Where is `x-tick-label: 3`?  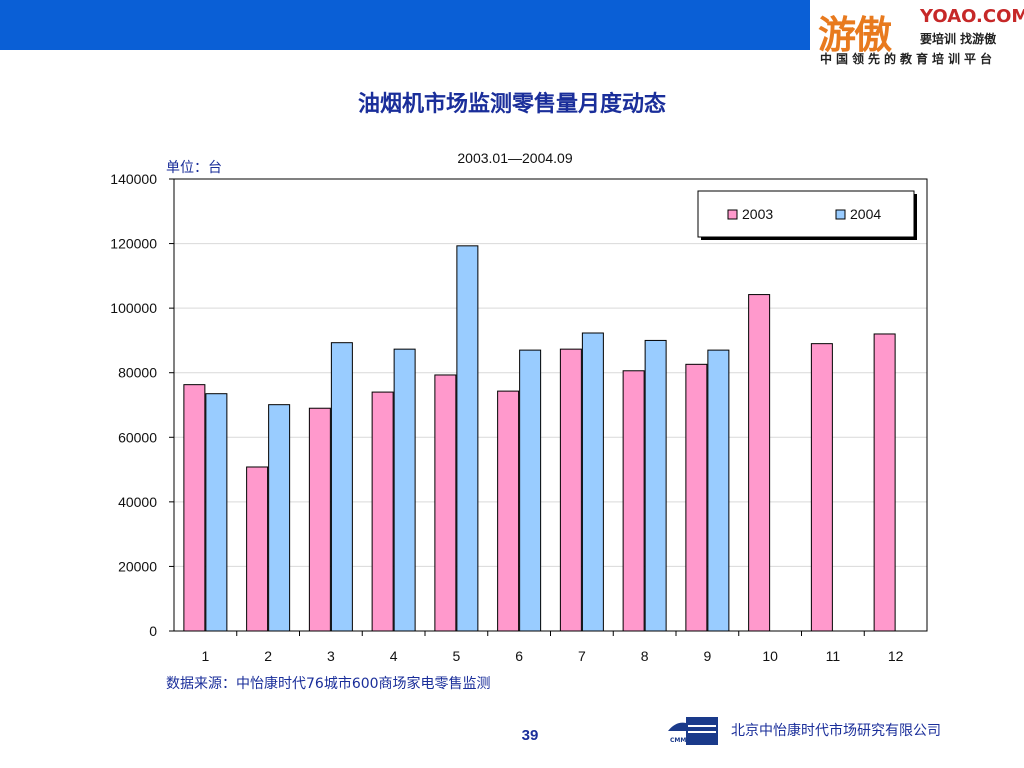 x-tick-label: 3 is located at coordinates (331, 656).